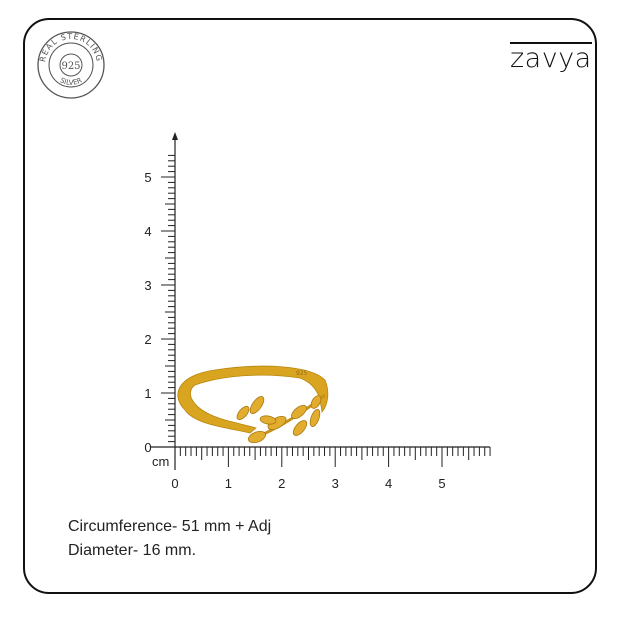 The width and height of the screenshot is (625, 625). Describe the element at coordinates (551, 58) in the screenshot. I see `brand-logo: zavya` at that location.